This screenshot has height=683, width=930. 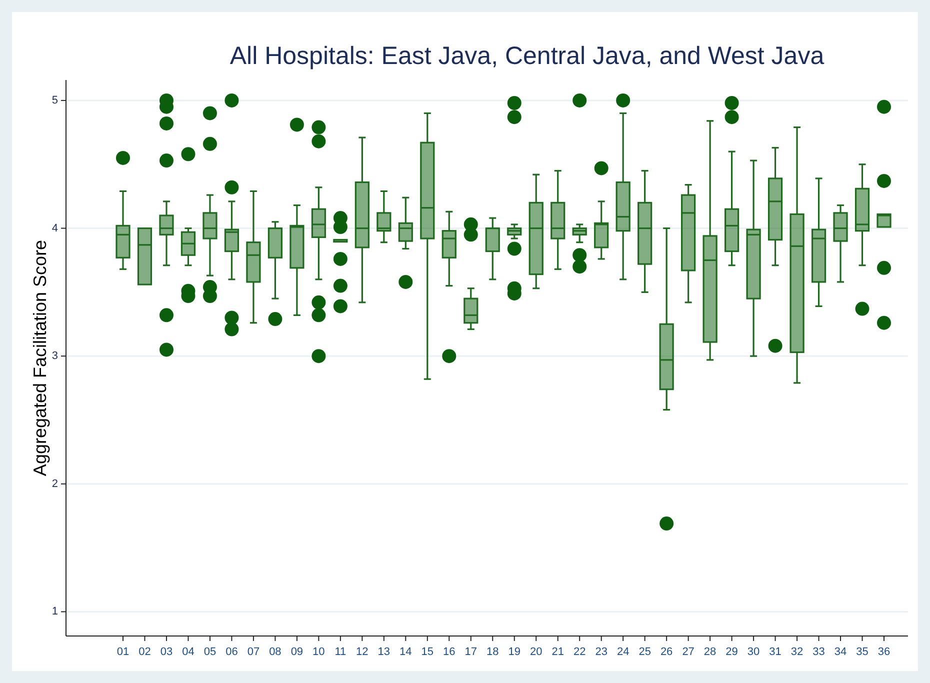 What do you see at coordinates (623, 652) in the screenshot?
I see `x-tick-label: 24` at bounding box center [623, 652].